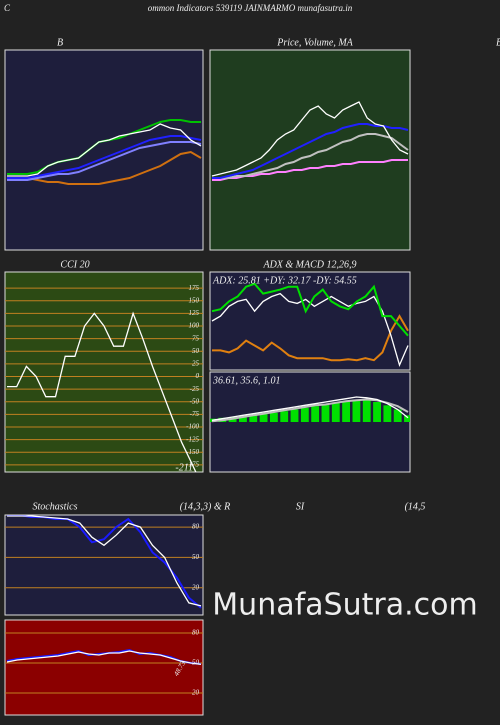 The height and width of the screenshot is (725, 500). What do you see at coordinates (314, 42) in the screenshot?
I see `panel-title: Price, Volume, MA` at bounding box center [314, 42].